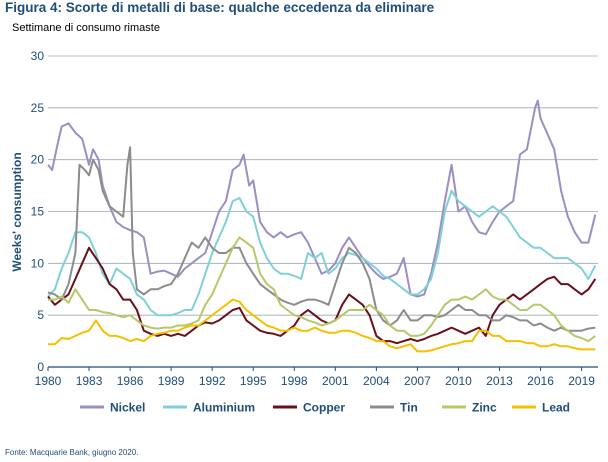 Image resolution: width=608 pixels, height=462 pixels. What do you see at coordinates (89, 381) in the screenshot?
I see `x-tick-label: 1983` at bounding box center [89, 381].